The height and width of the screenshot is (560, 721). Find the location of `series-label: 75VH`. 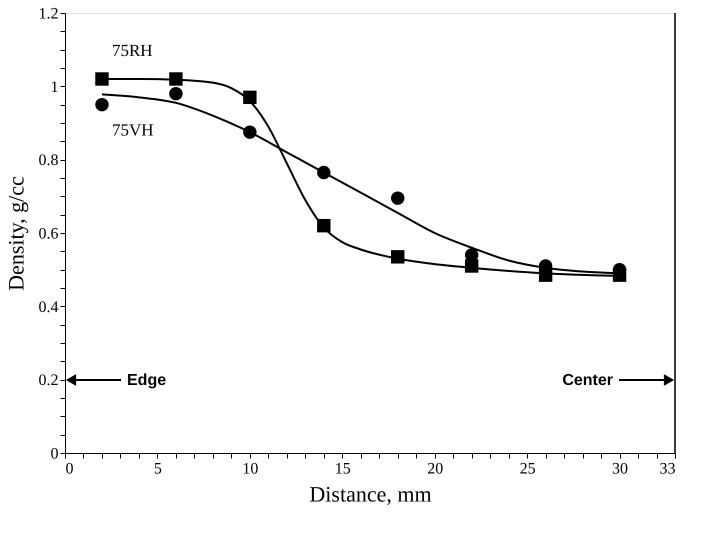

series-label: 75VH is located at coordinates (133, 130).